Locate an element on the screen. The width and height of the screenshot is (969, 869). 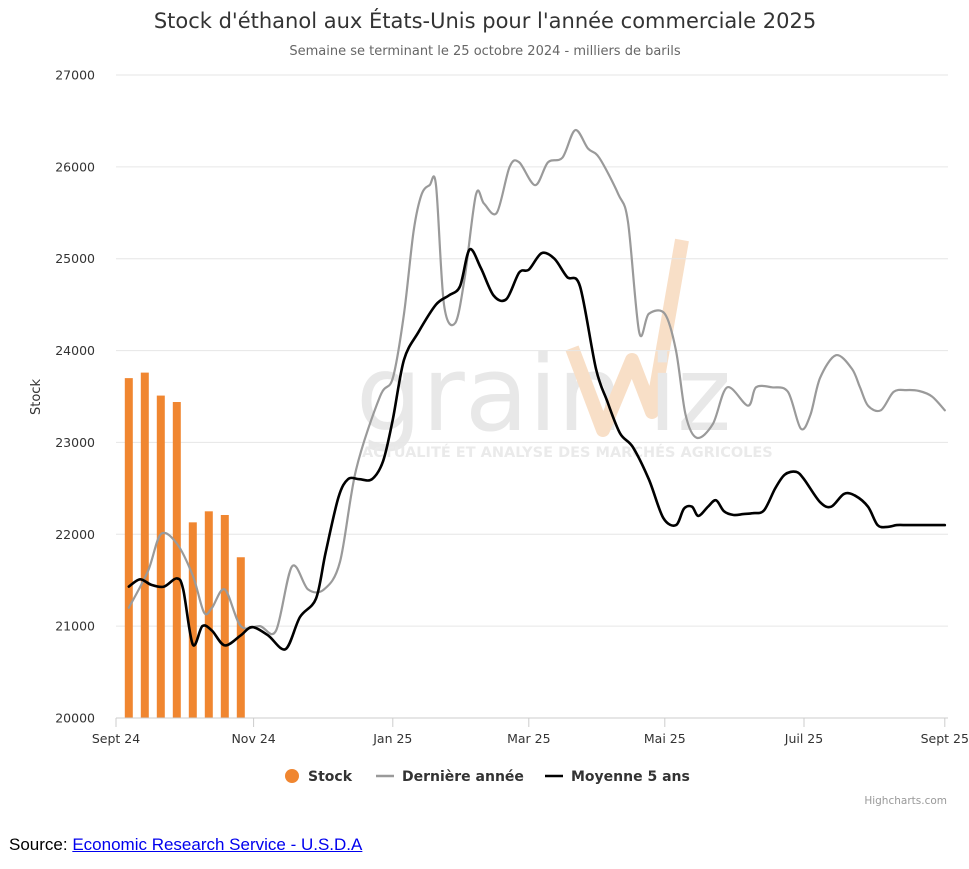
y-tick-label: 22000 is located at coordinates (75, 534).